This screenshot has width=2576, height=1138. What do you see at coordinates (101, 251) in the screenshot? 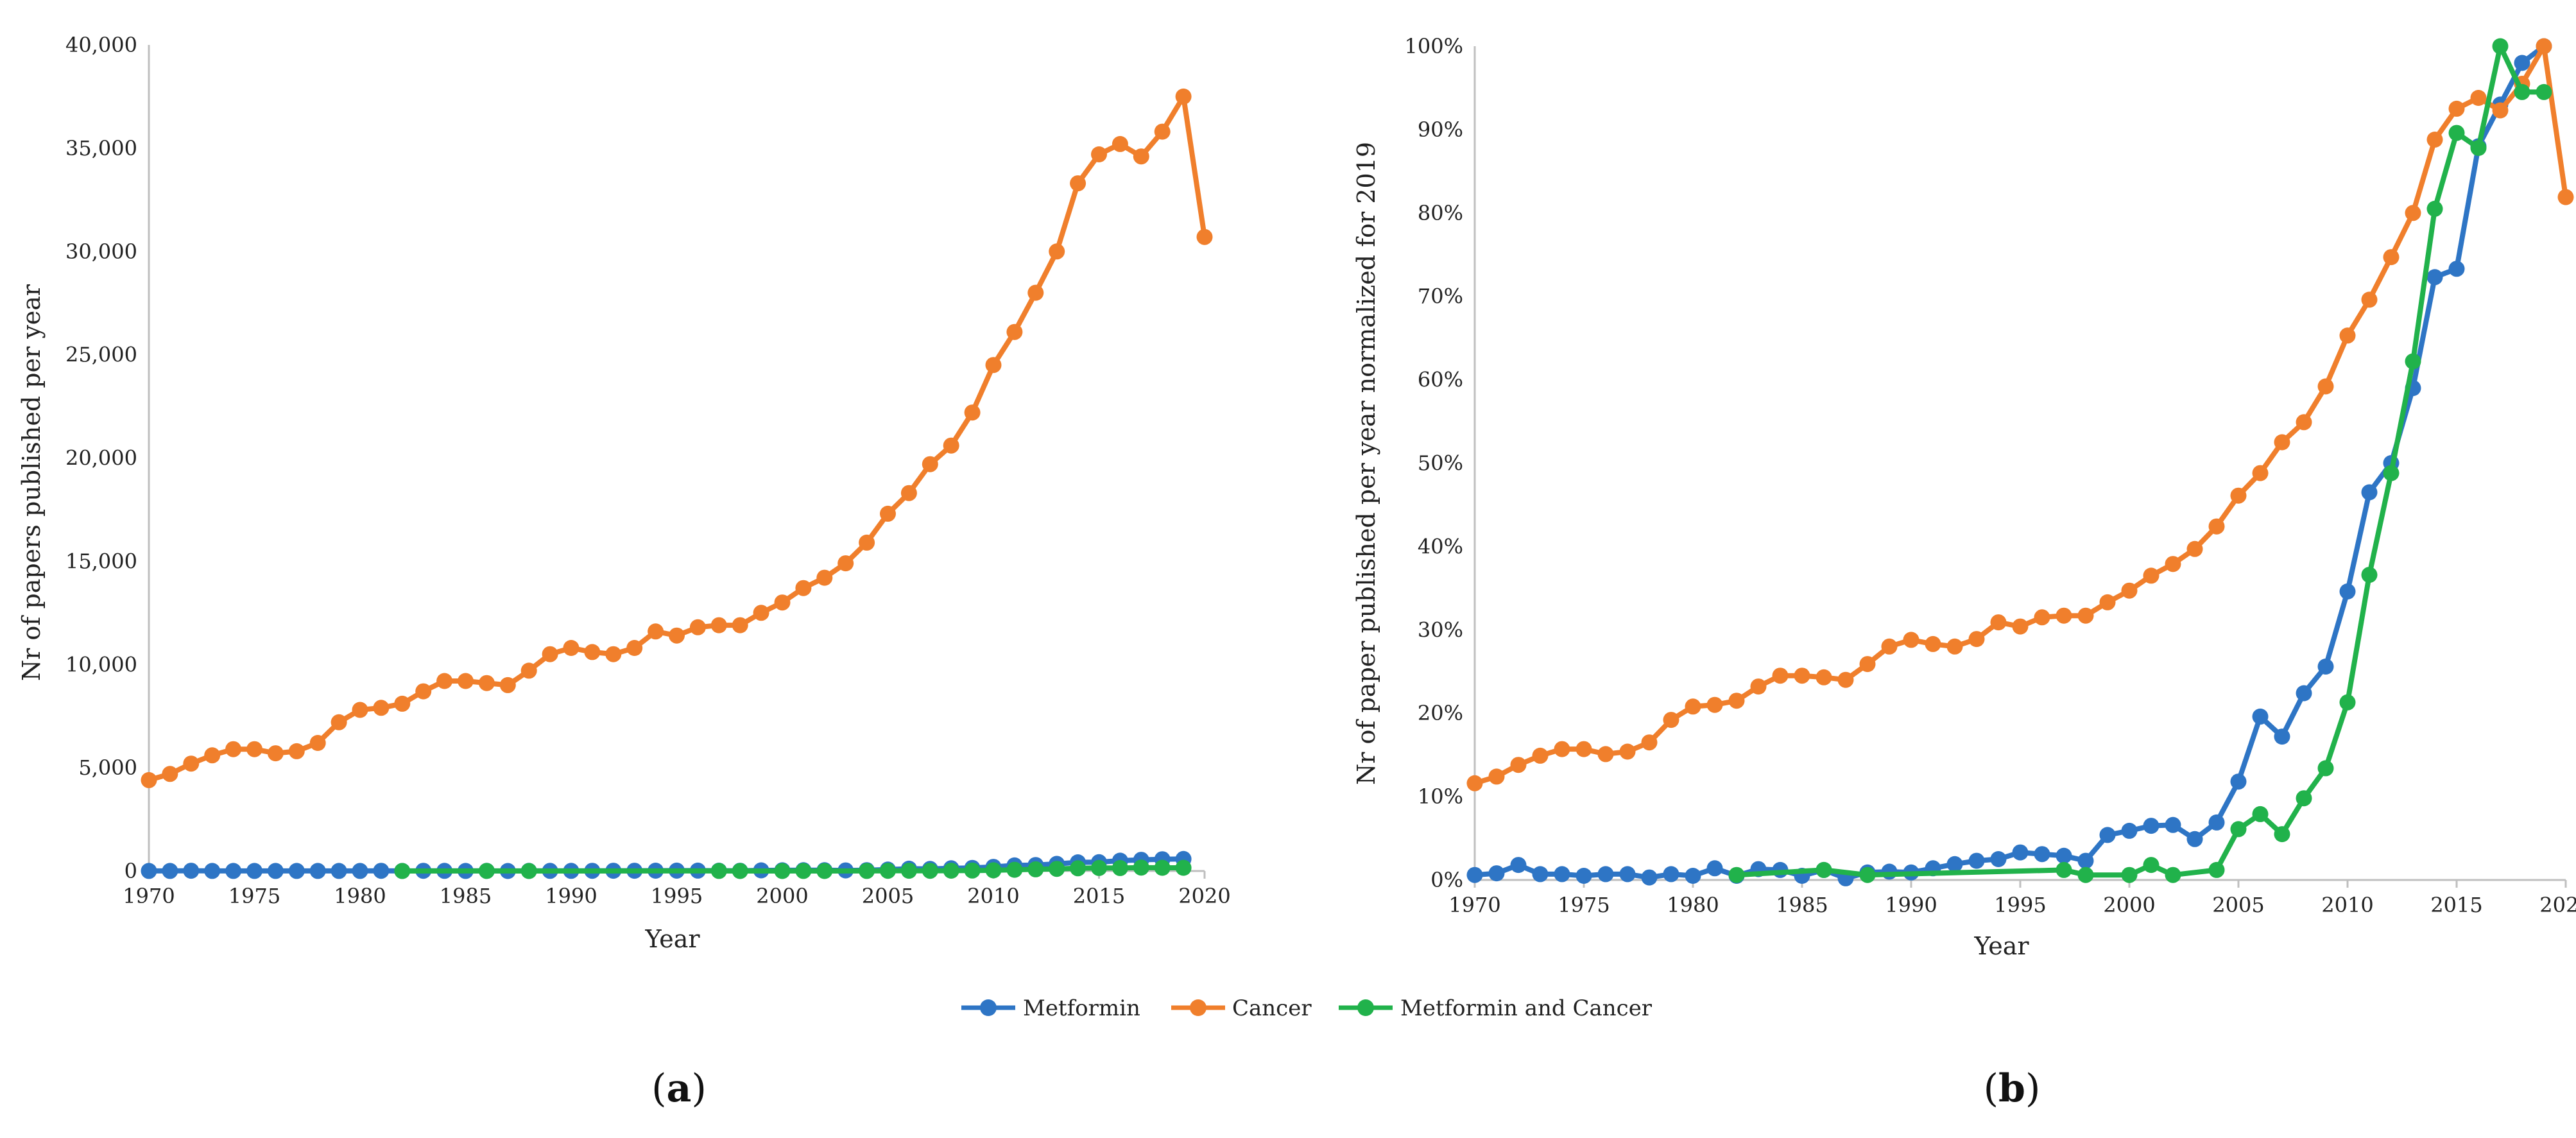
I see `chart-a-y-tick-label: 30,000` at bounding box center [101, 251].